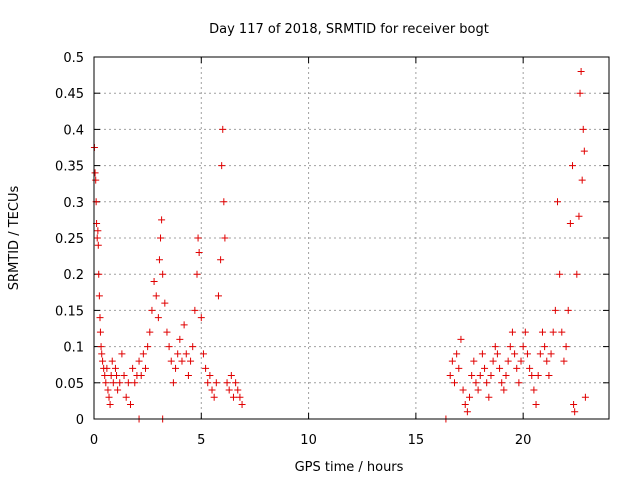 This screenshot has height=480, width=640. I want to click on y-tick-label: 0.4, so click(73, 130).